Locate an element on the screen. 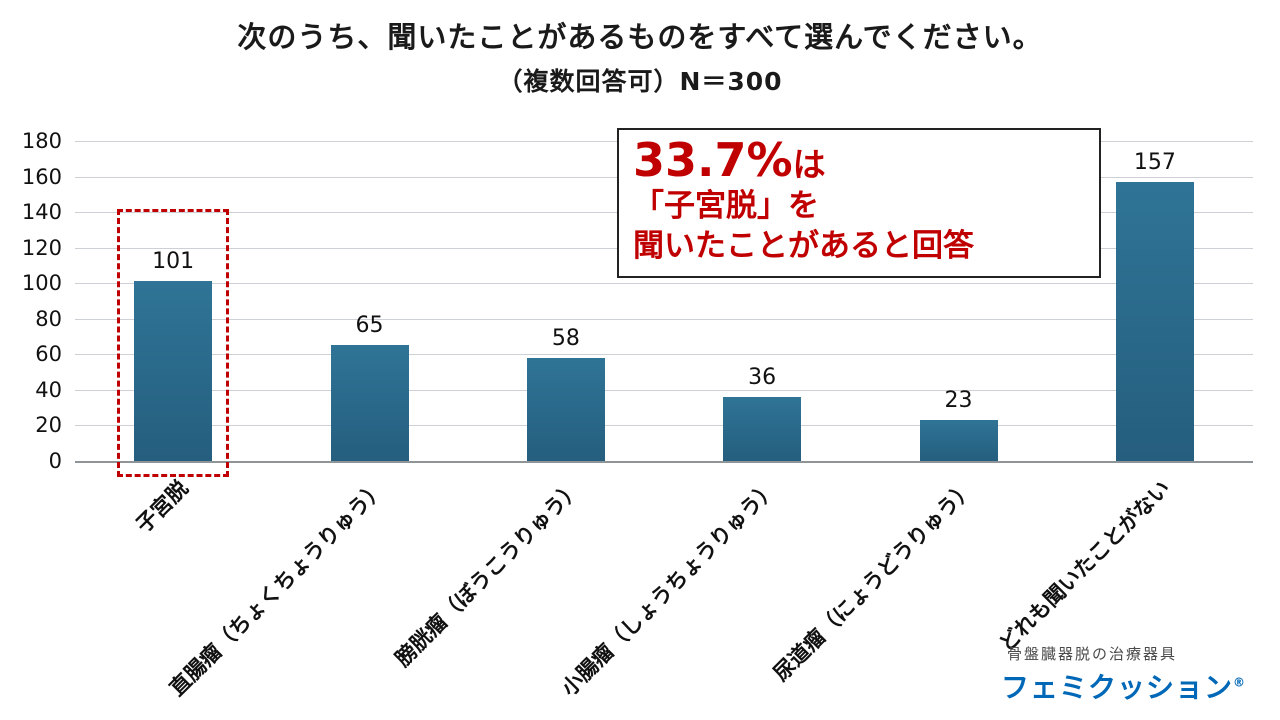 This screenshot has height=720, width=1280. y-tick-label: 100 is located at coordinates (41, 283).